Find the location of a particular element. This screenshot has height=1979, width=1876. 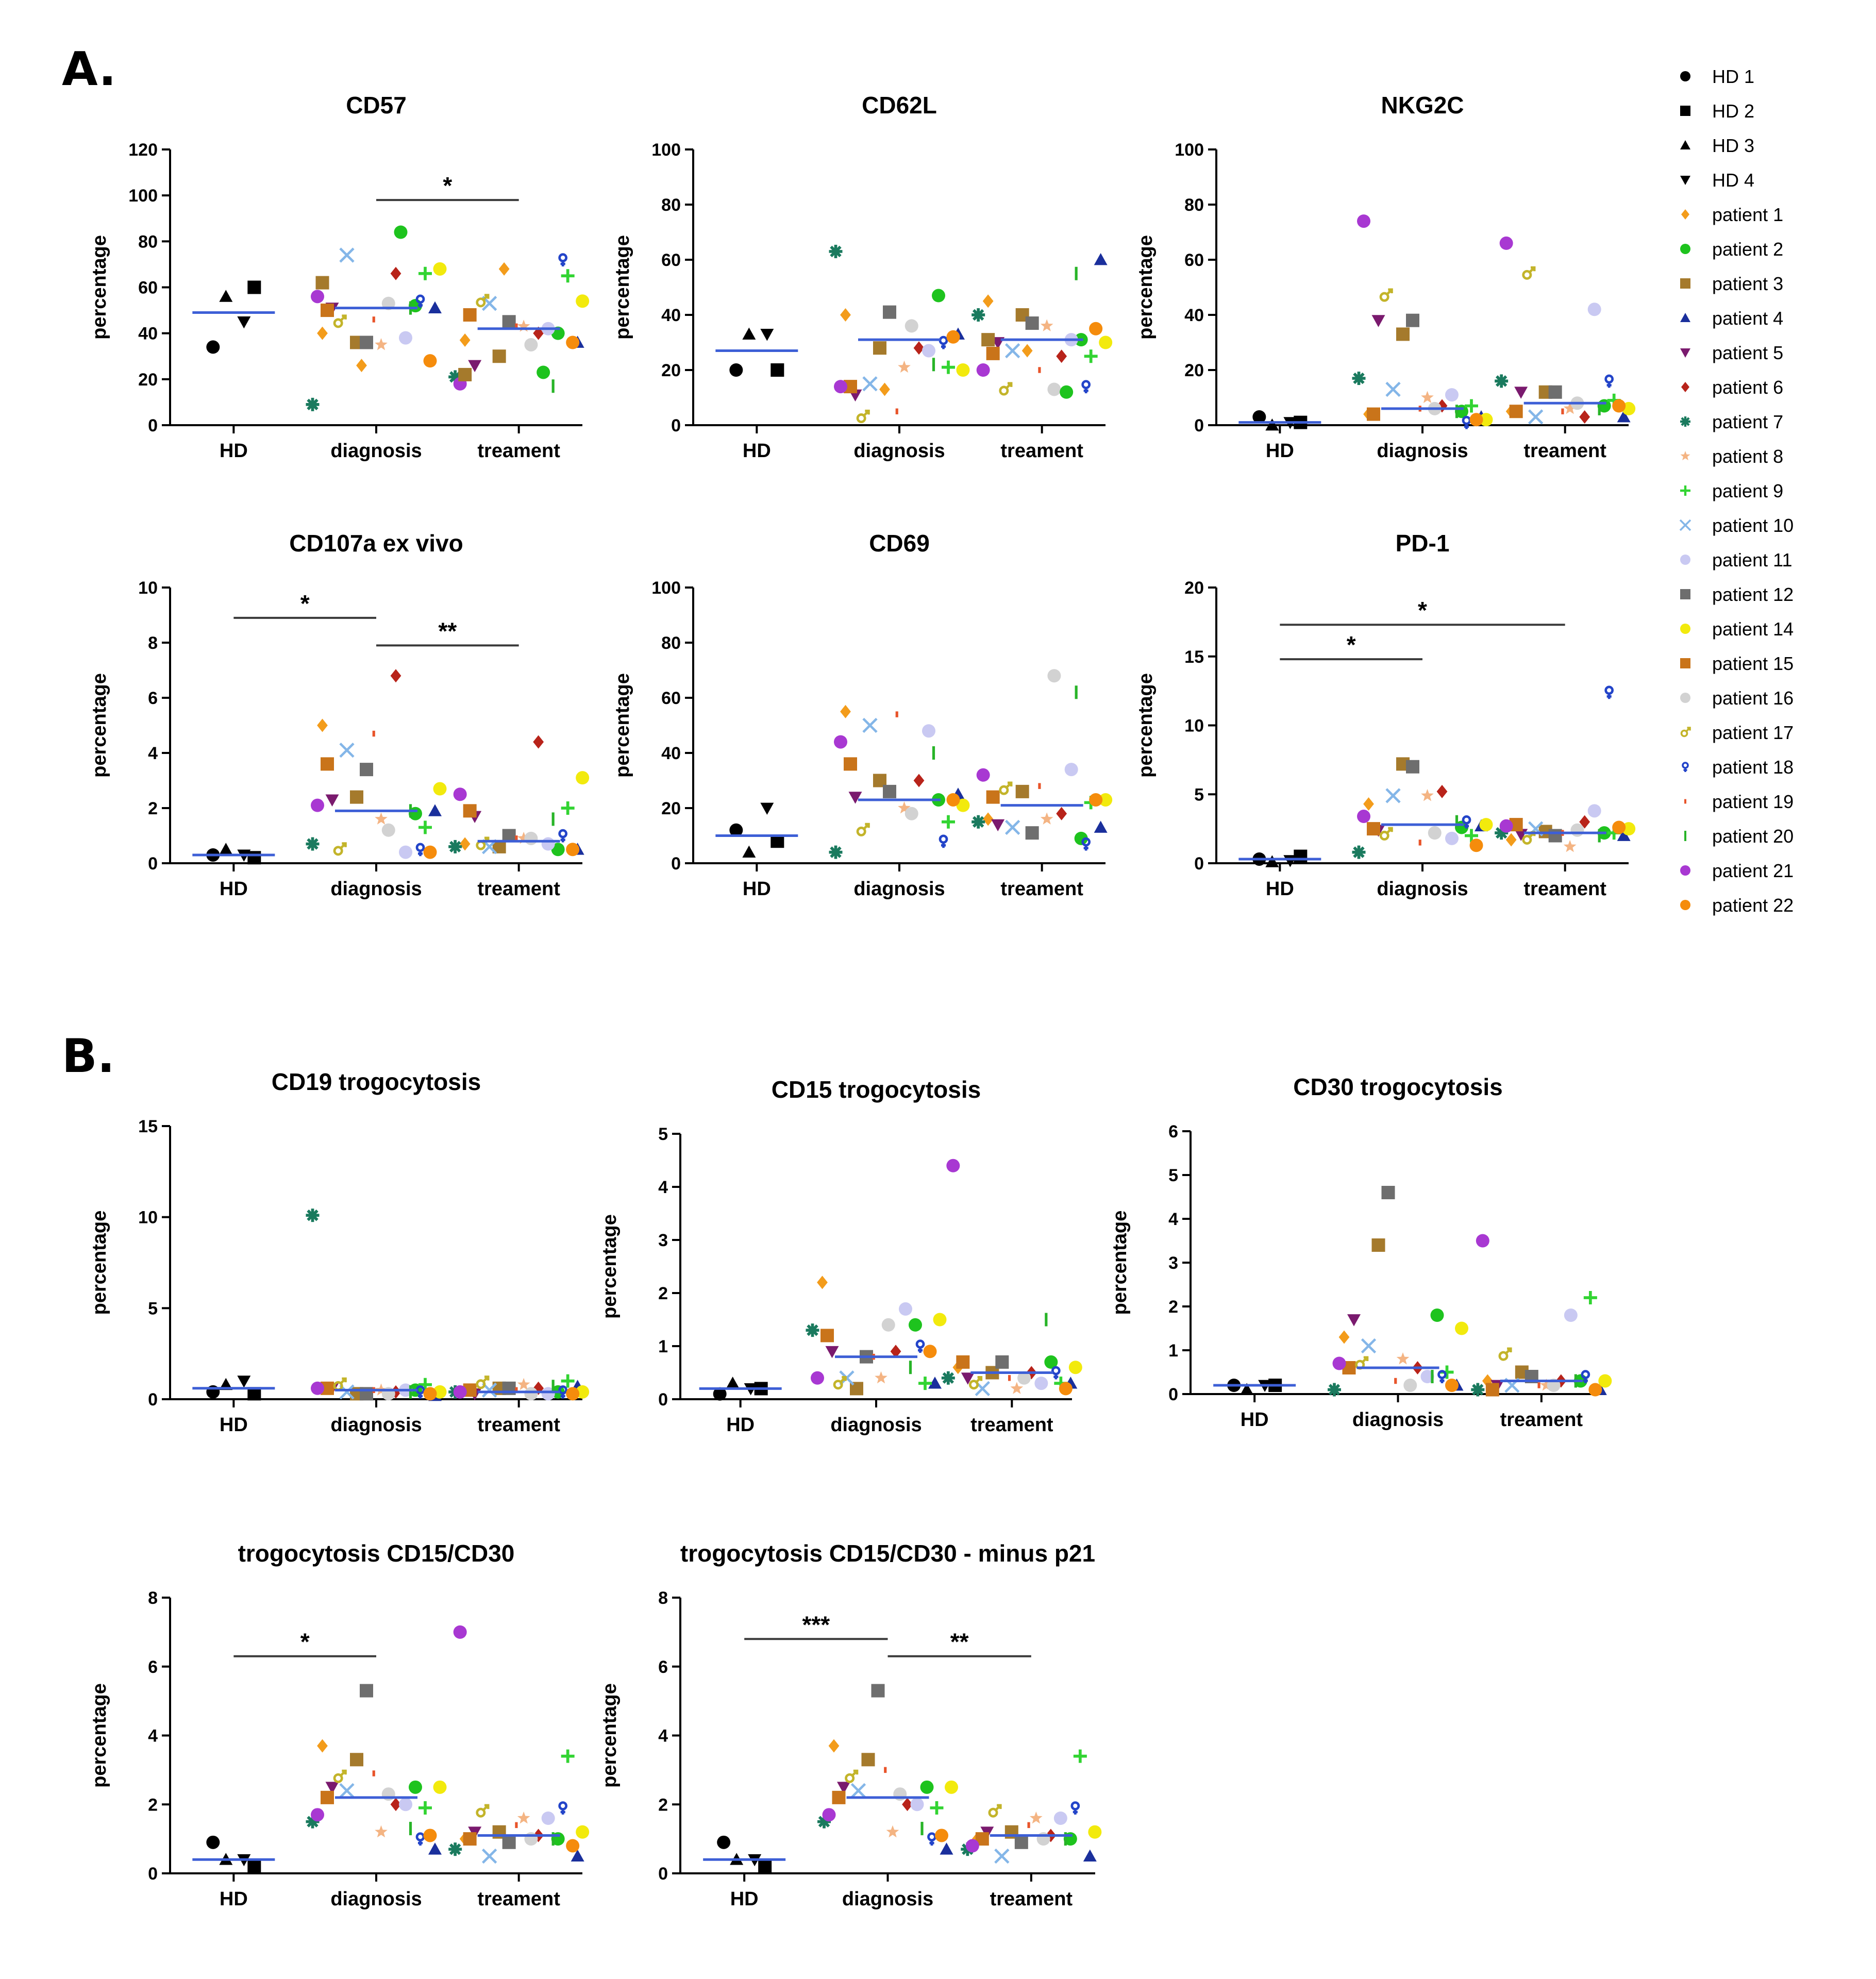

legend-item: patient 18 is located at coordinates (1738, 767).